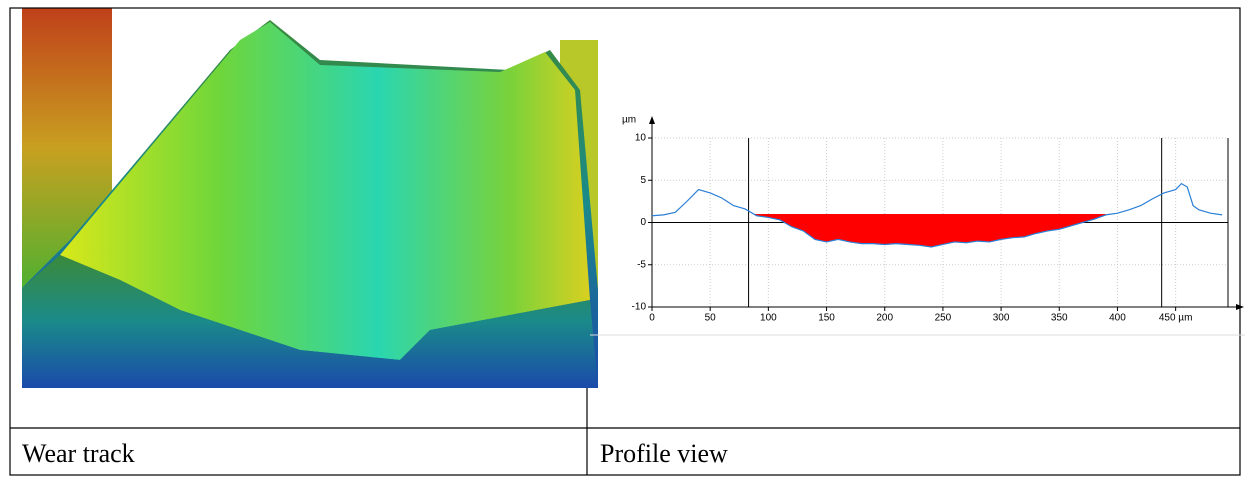 The height and width of the screenshot is (484, 1245). What do you see at coordinates (1001, 318) in the screenshot?
I see `x-tick-label: 300` at bounding box center [1001, 318].